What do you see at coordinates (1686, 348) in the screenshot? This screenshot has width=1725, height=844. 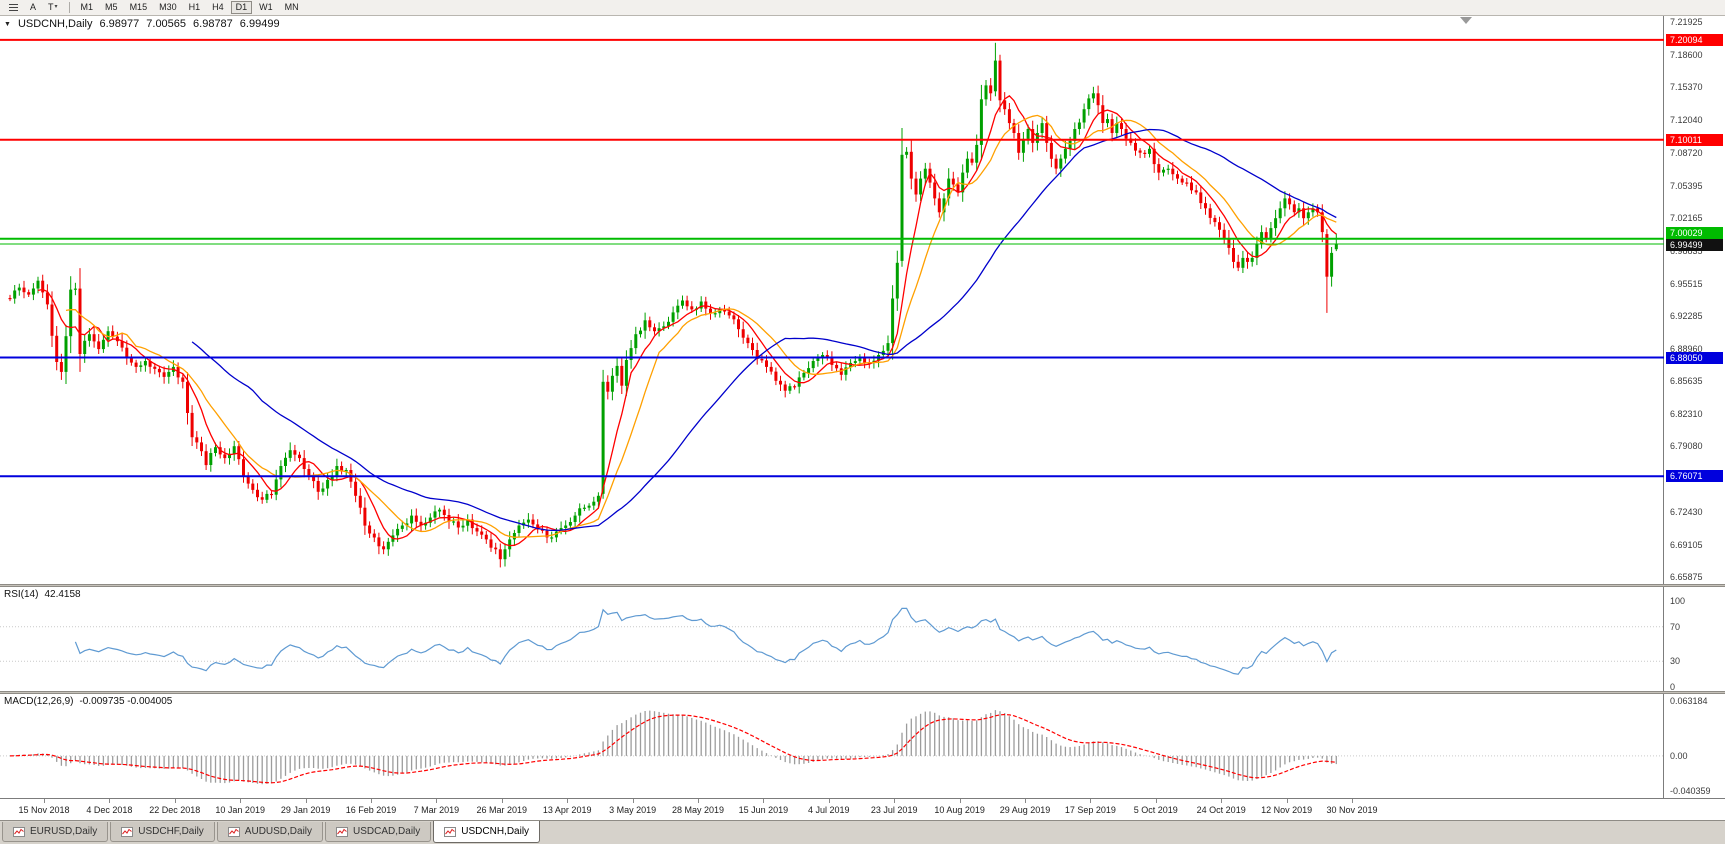 I see `price-axis-label: 6.88960` at bounding box center [1686, 348].